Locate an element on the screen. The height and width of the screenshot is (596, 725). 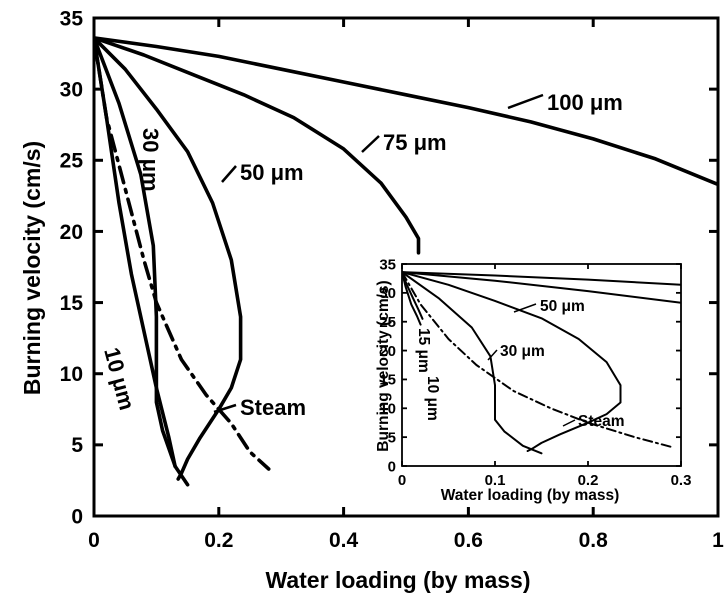
main-y-tick-label: 10 is located at coordinates (71, 374).